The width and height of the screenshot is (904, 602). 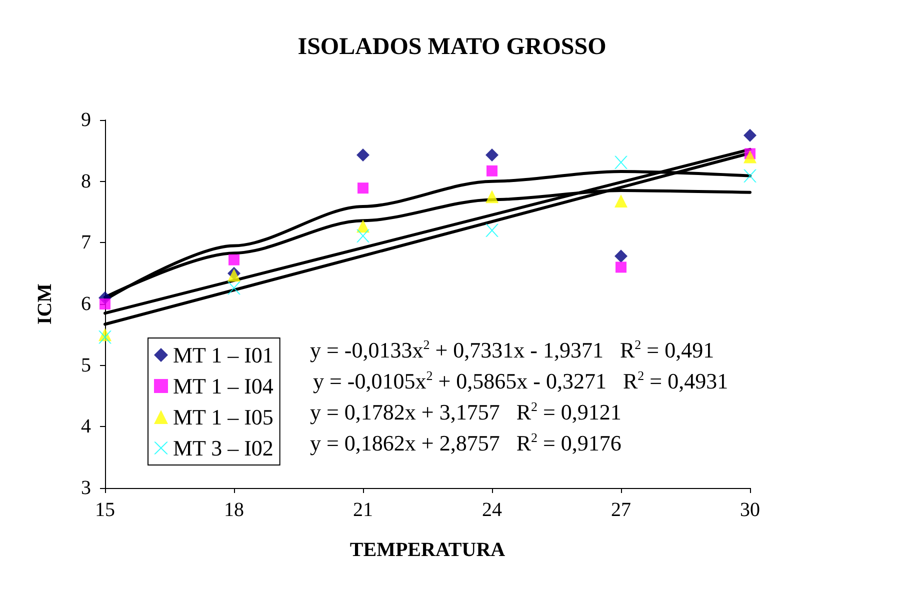 I want to click on annotation: y = 0,1782x + 3,1757 R$^{2}$ = 0,9121, so click(x=466, y=412).